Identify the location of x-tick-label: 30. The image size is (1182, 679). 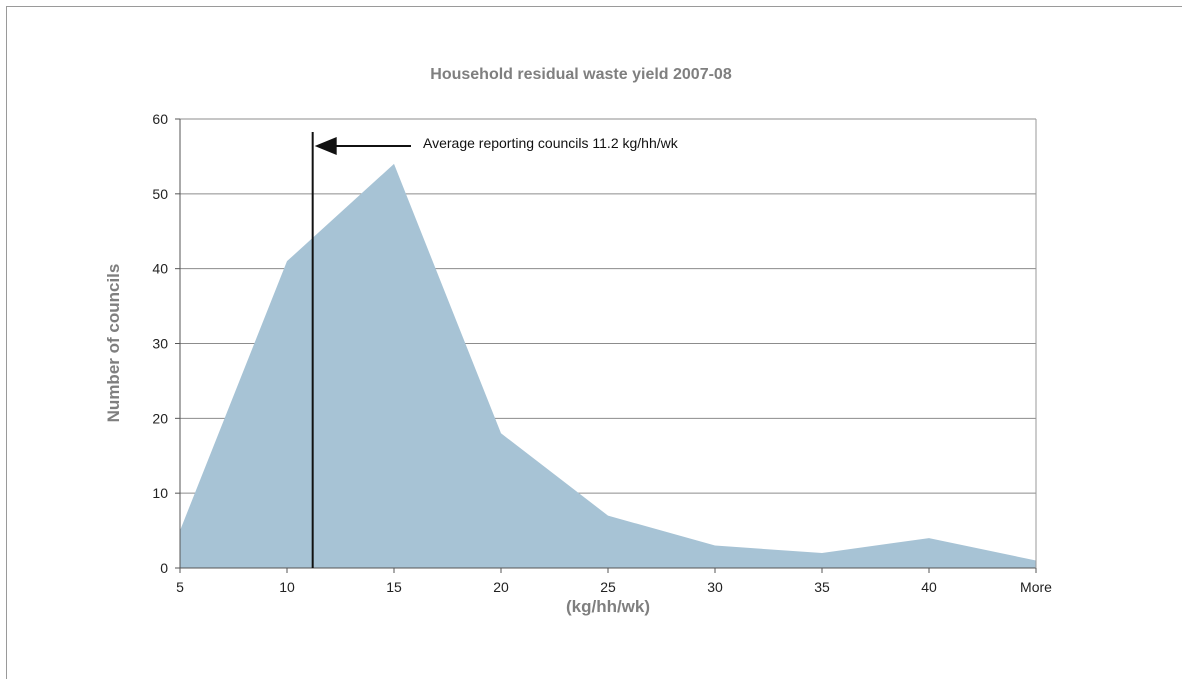
(715, 587).